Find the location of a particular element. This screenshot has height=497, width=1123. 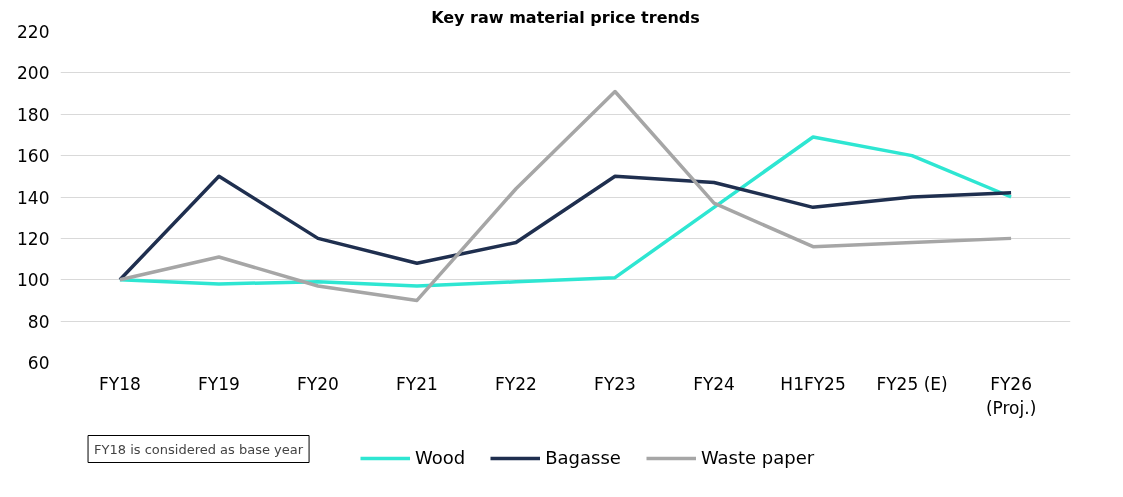

y-tick-label: 100 is located at coordinates (33, 280).